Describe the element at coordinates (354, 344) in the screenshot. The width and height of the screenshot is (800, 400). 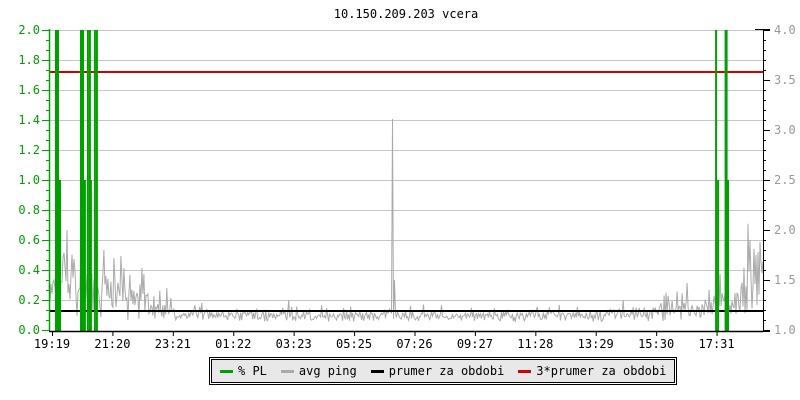
I see `x-axis-label: 05:25` at that location.